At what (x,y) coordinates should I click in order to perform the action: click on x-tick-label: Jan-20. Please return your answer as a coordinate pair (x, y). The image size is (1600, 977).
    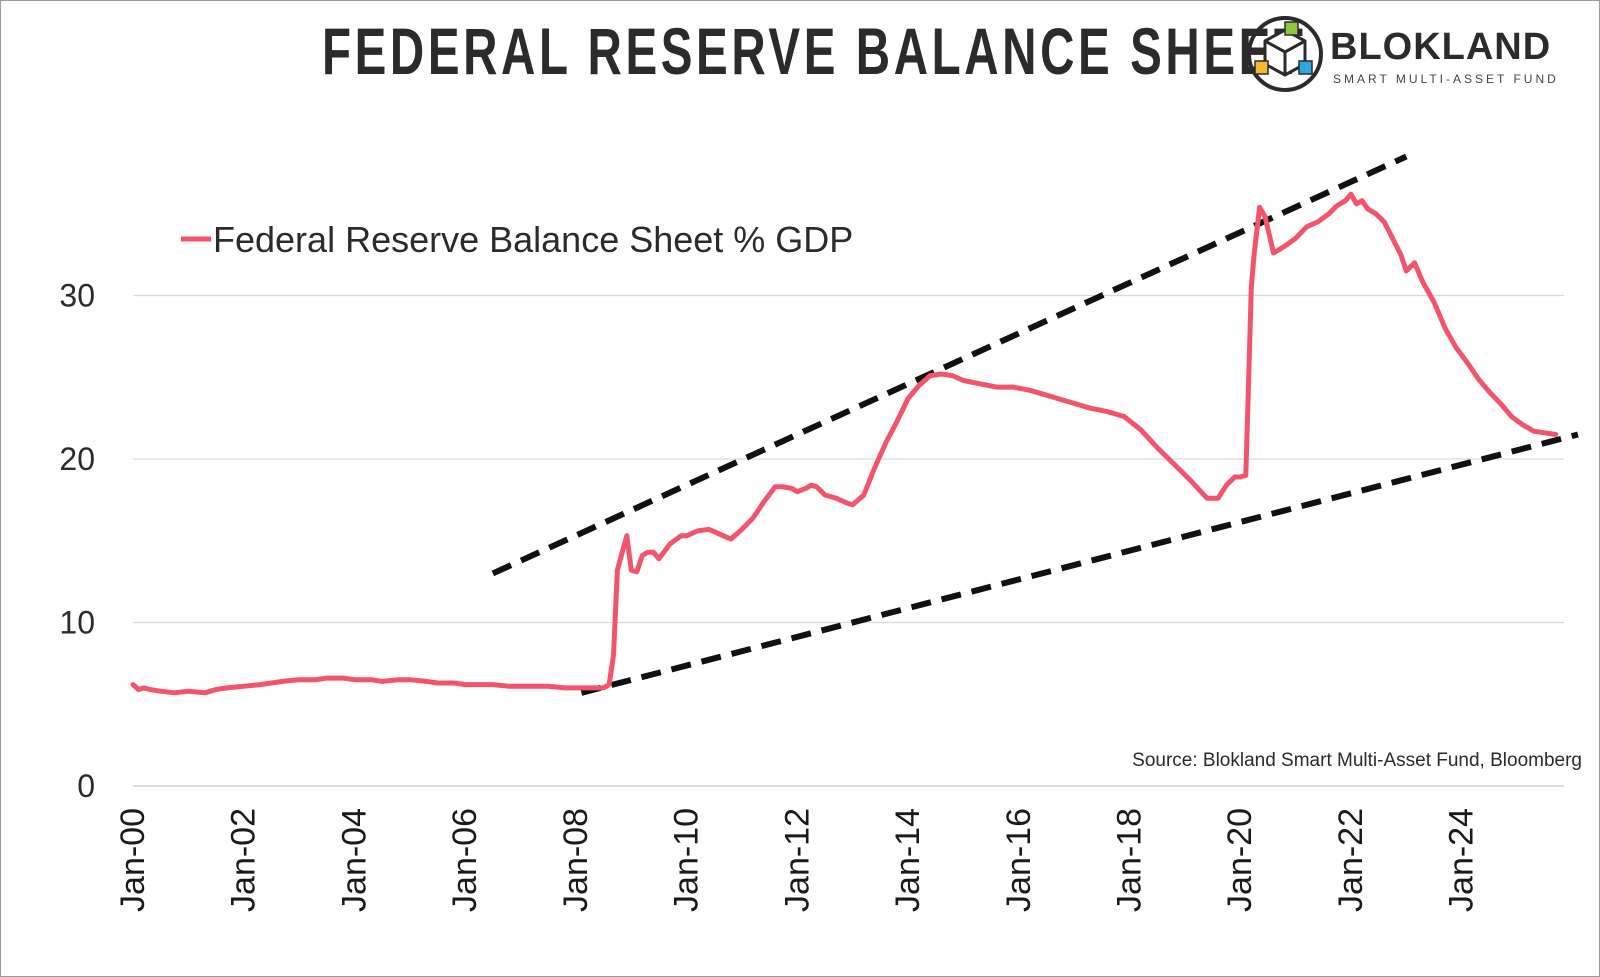
    Looking at the image, I should click on (1240, 860).